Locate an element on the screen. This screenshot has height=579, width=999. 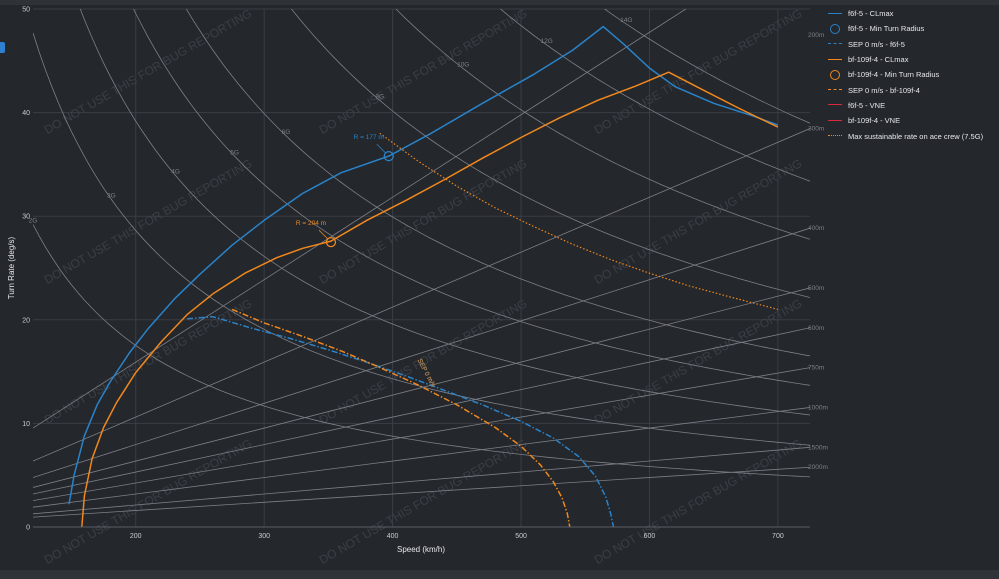
legend-item: bf-109f-4 - VNE is located at coordinates (913, 120).